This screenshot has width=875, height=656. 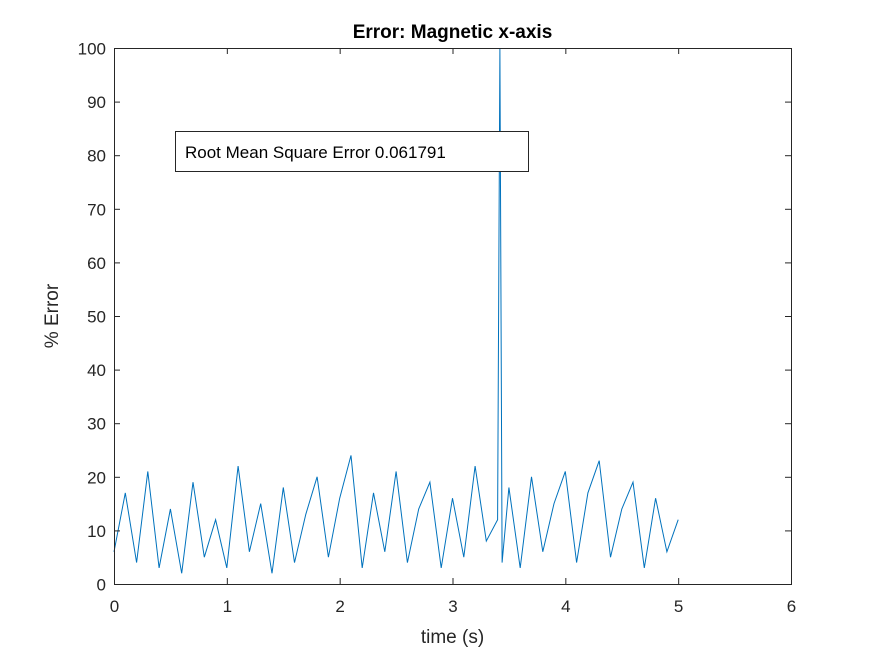 What do you see at coordinates (452, 606) in the screenshot?
I see `x-tick-label: 3` at bounding box center [452, 606].